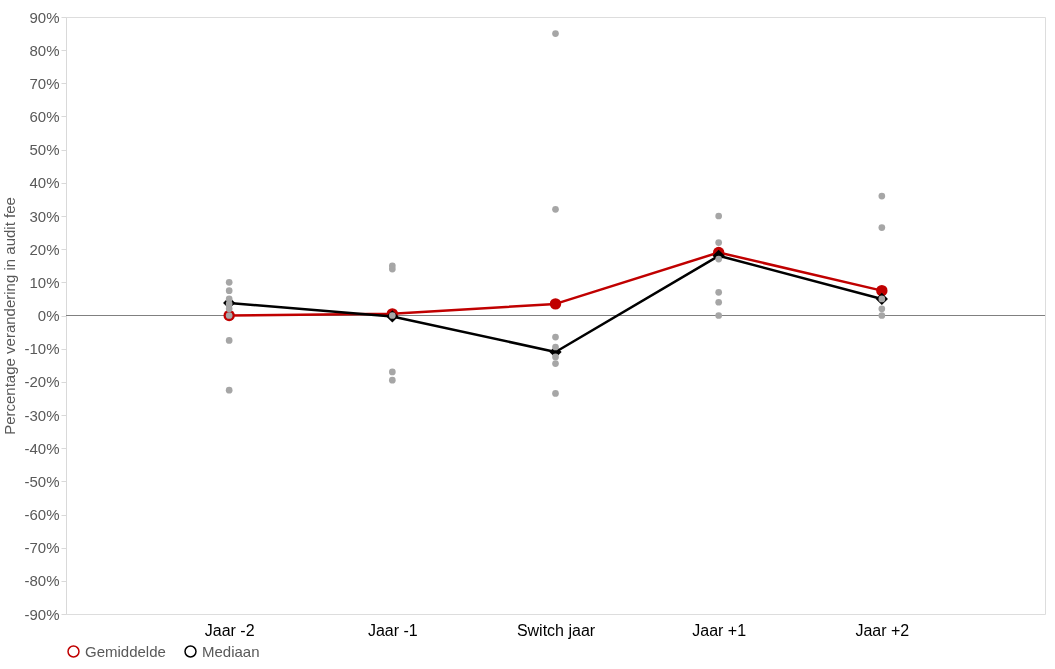  What do you see at coordinates (882, 630) in the screenshot?
I see `x-tick-label: Jaar +2` at bounding box center [882, 630].